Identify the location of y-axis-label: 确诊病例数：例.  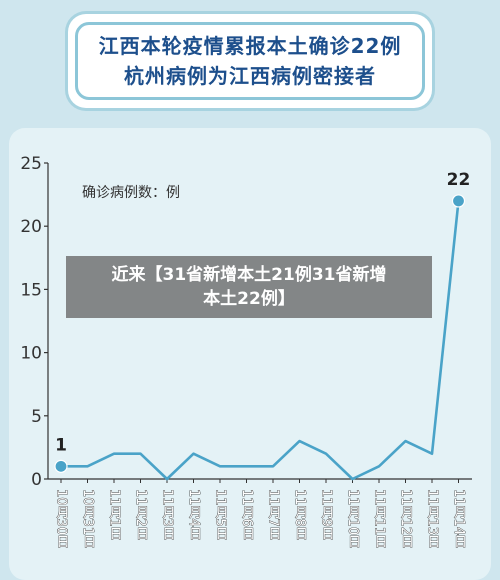
(131, 193).